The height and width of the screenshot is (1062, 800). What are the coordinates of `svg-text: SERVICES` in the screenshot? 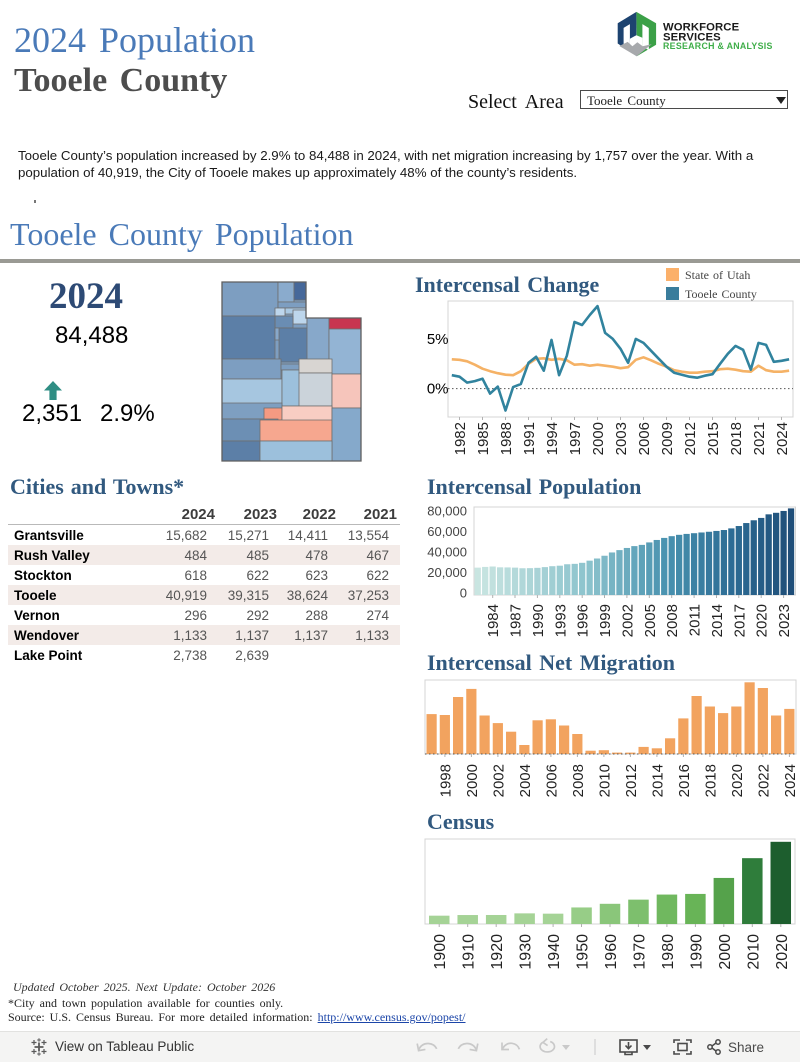 It's located at (692, 38).